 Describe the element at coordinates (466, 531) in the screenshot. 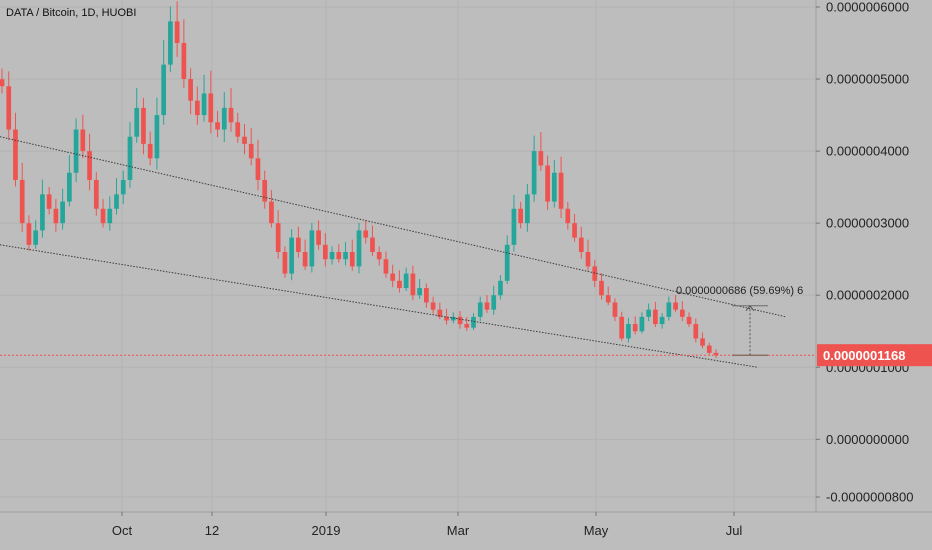

I see `time-axis` at that location.